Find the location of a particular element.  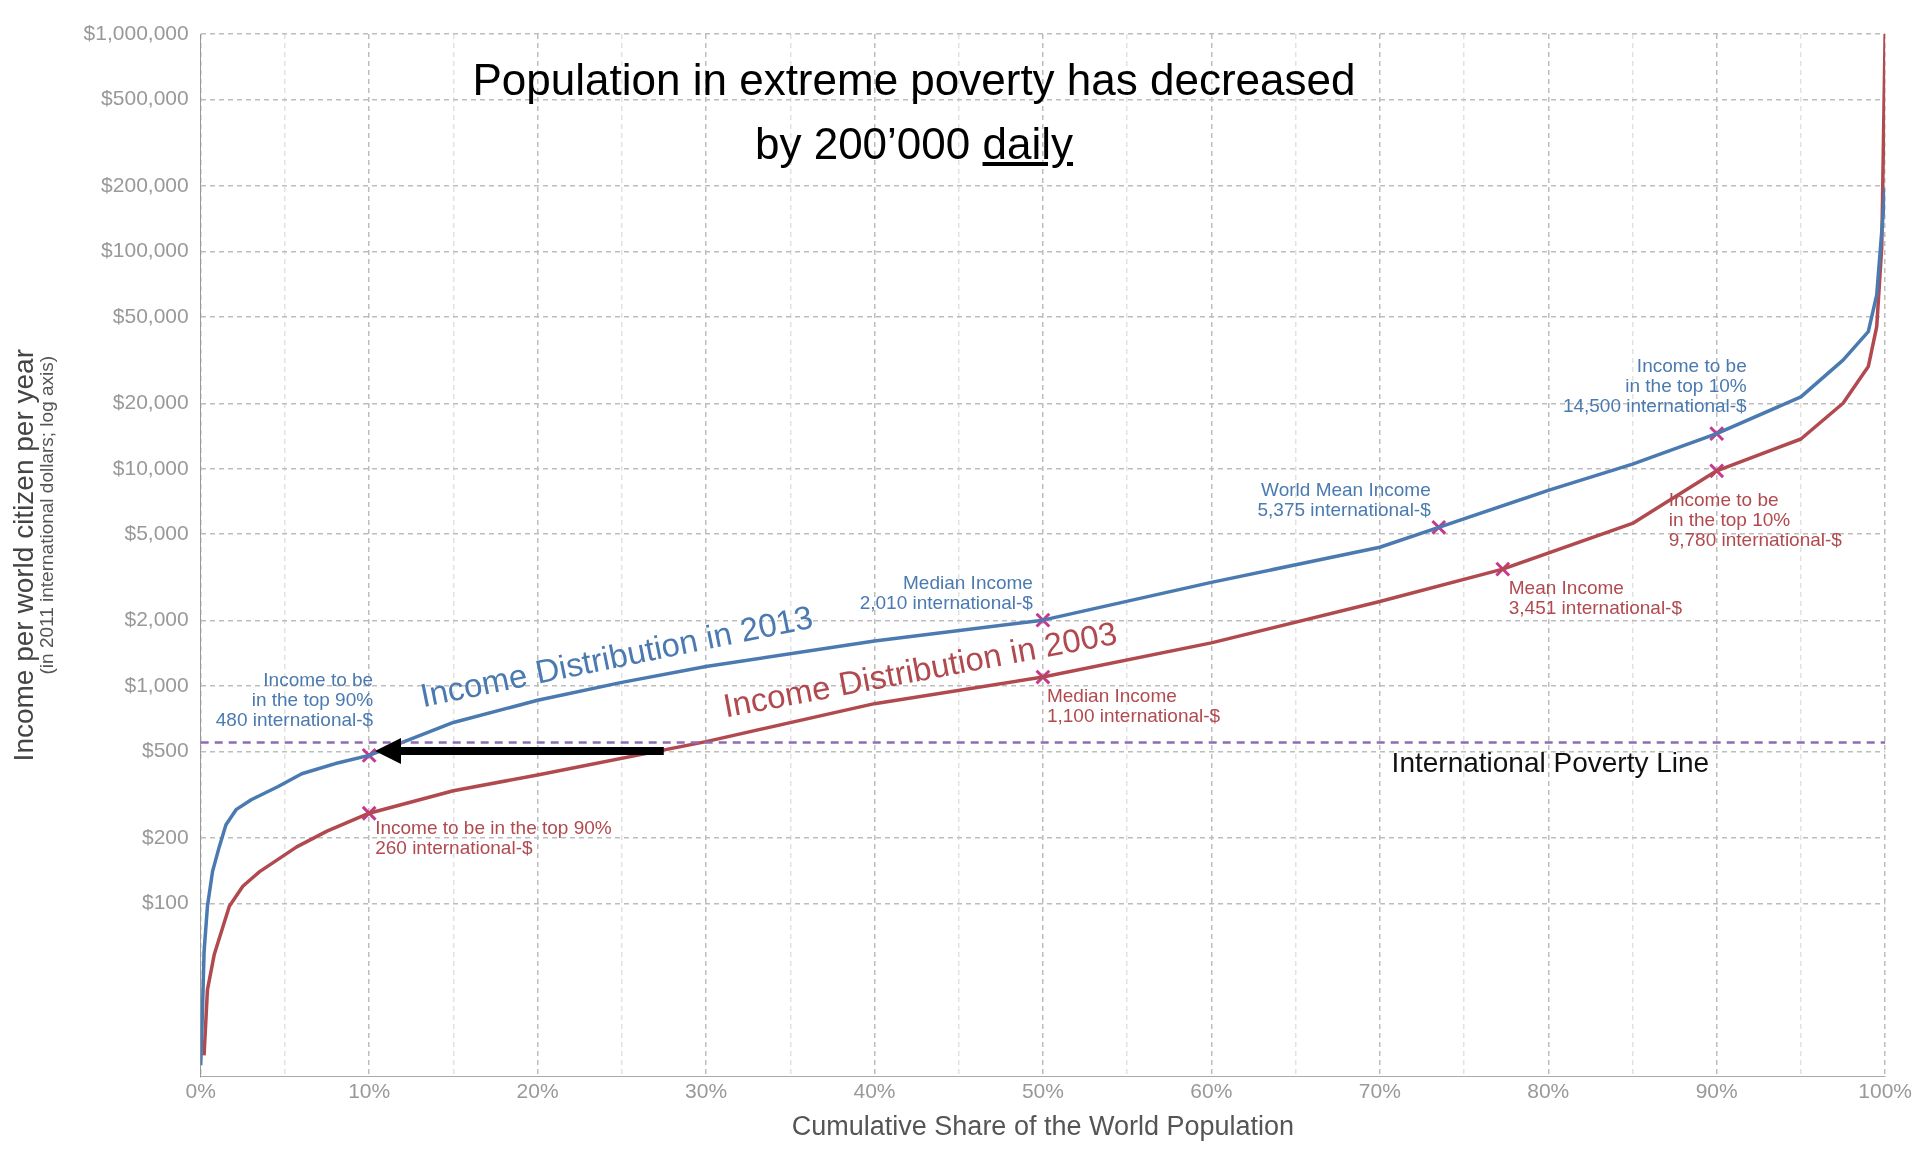

x-tick-label: 100% is located at coordinates (1885, 1090).